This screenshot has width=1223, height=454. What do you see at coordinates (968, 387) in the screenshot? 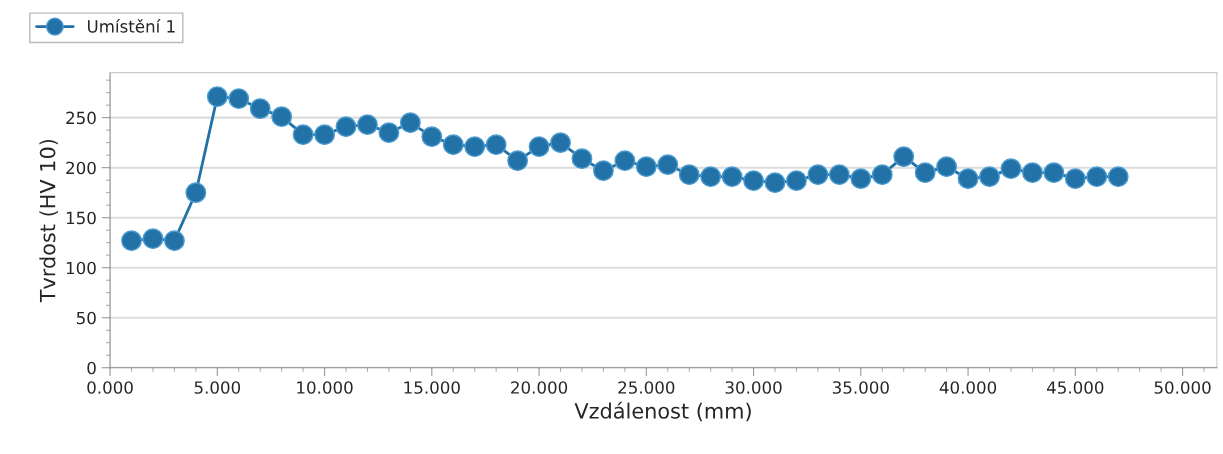
I see `x-tick-label: 40.000` at bounding box center [968, 387].